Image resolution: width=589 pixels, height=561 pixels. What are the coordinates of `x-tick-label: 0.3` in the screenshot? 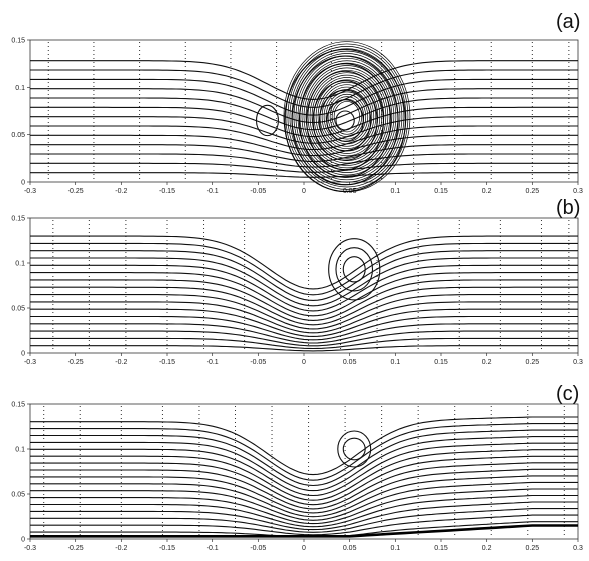 It's located at (578, 362).